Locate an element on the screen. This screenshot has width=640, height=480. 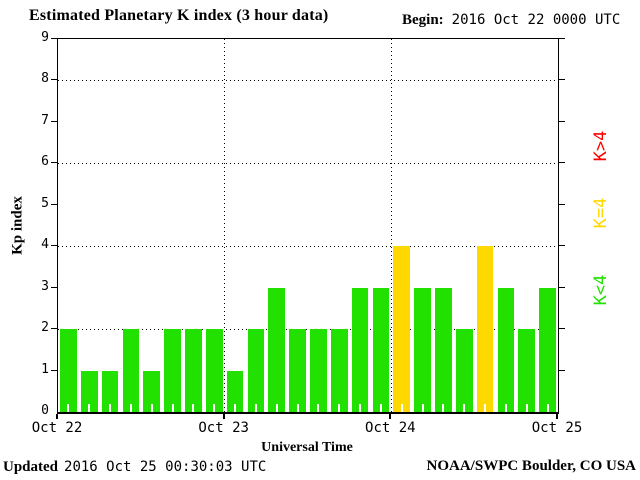
credit-text: NOAA/SWPC Boulder, CO USA is located at coordinates (531, 466).